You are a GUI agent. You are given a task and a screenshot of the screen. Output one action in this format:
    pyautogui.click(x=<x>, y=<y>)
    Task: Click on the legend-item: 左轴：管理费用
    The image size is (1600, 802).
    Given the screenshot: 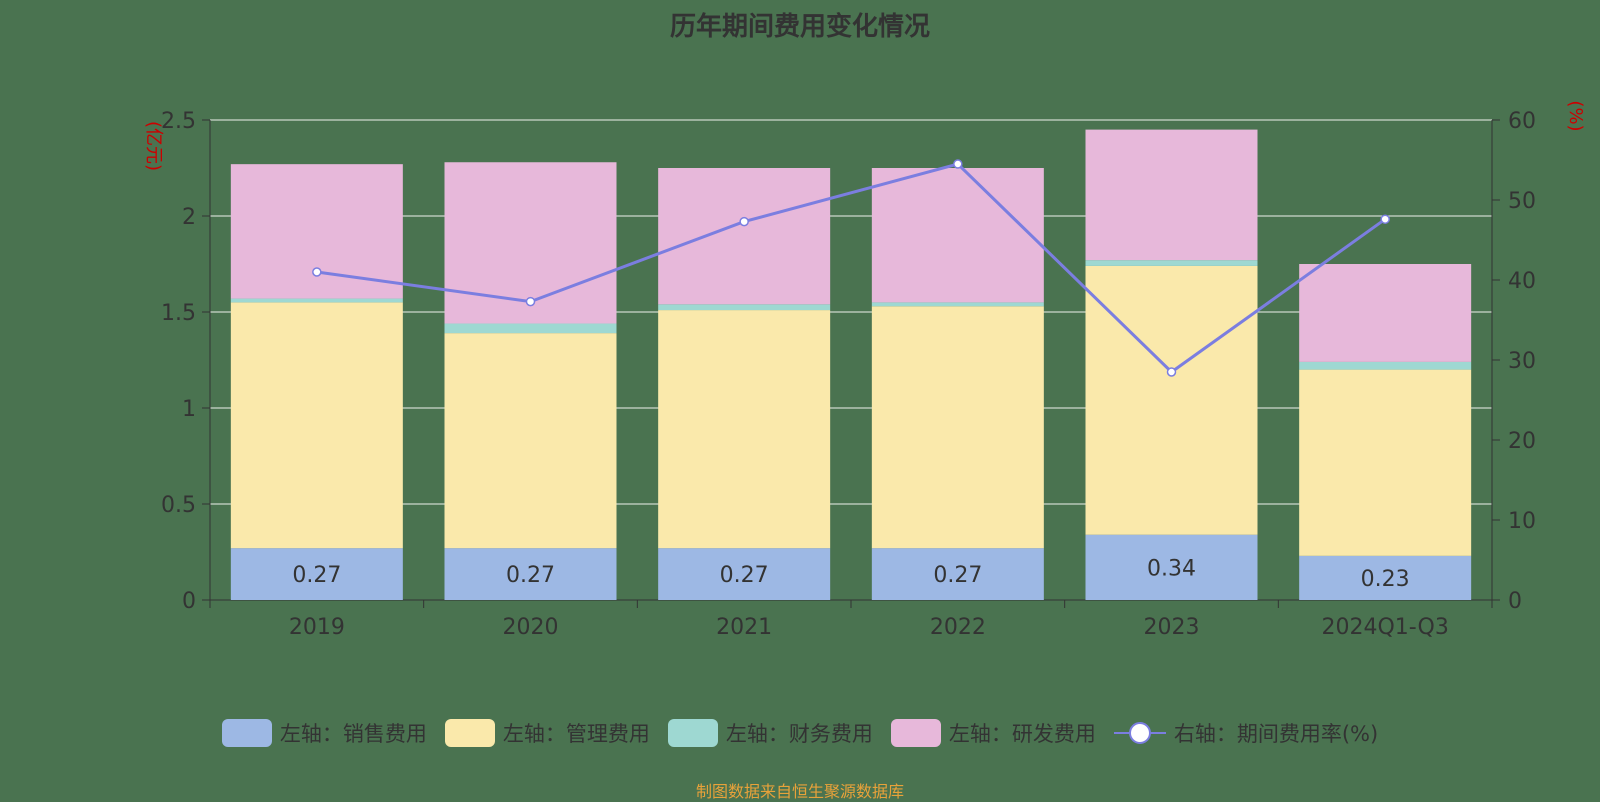 What is the action you would take?
    pyautogui.click(x=547, y=733)
    